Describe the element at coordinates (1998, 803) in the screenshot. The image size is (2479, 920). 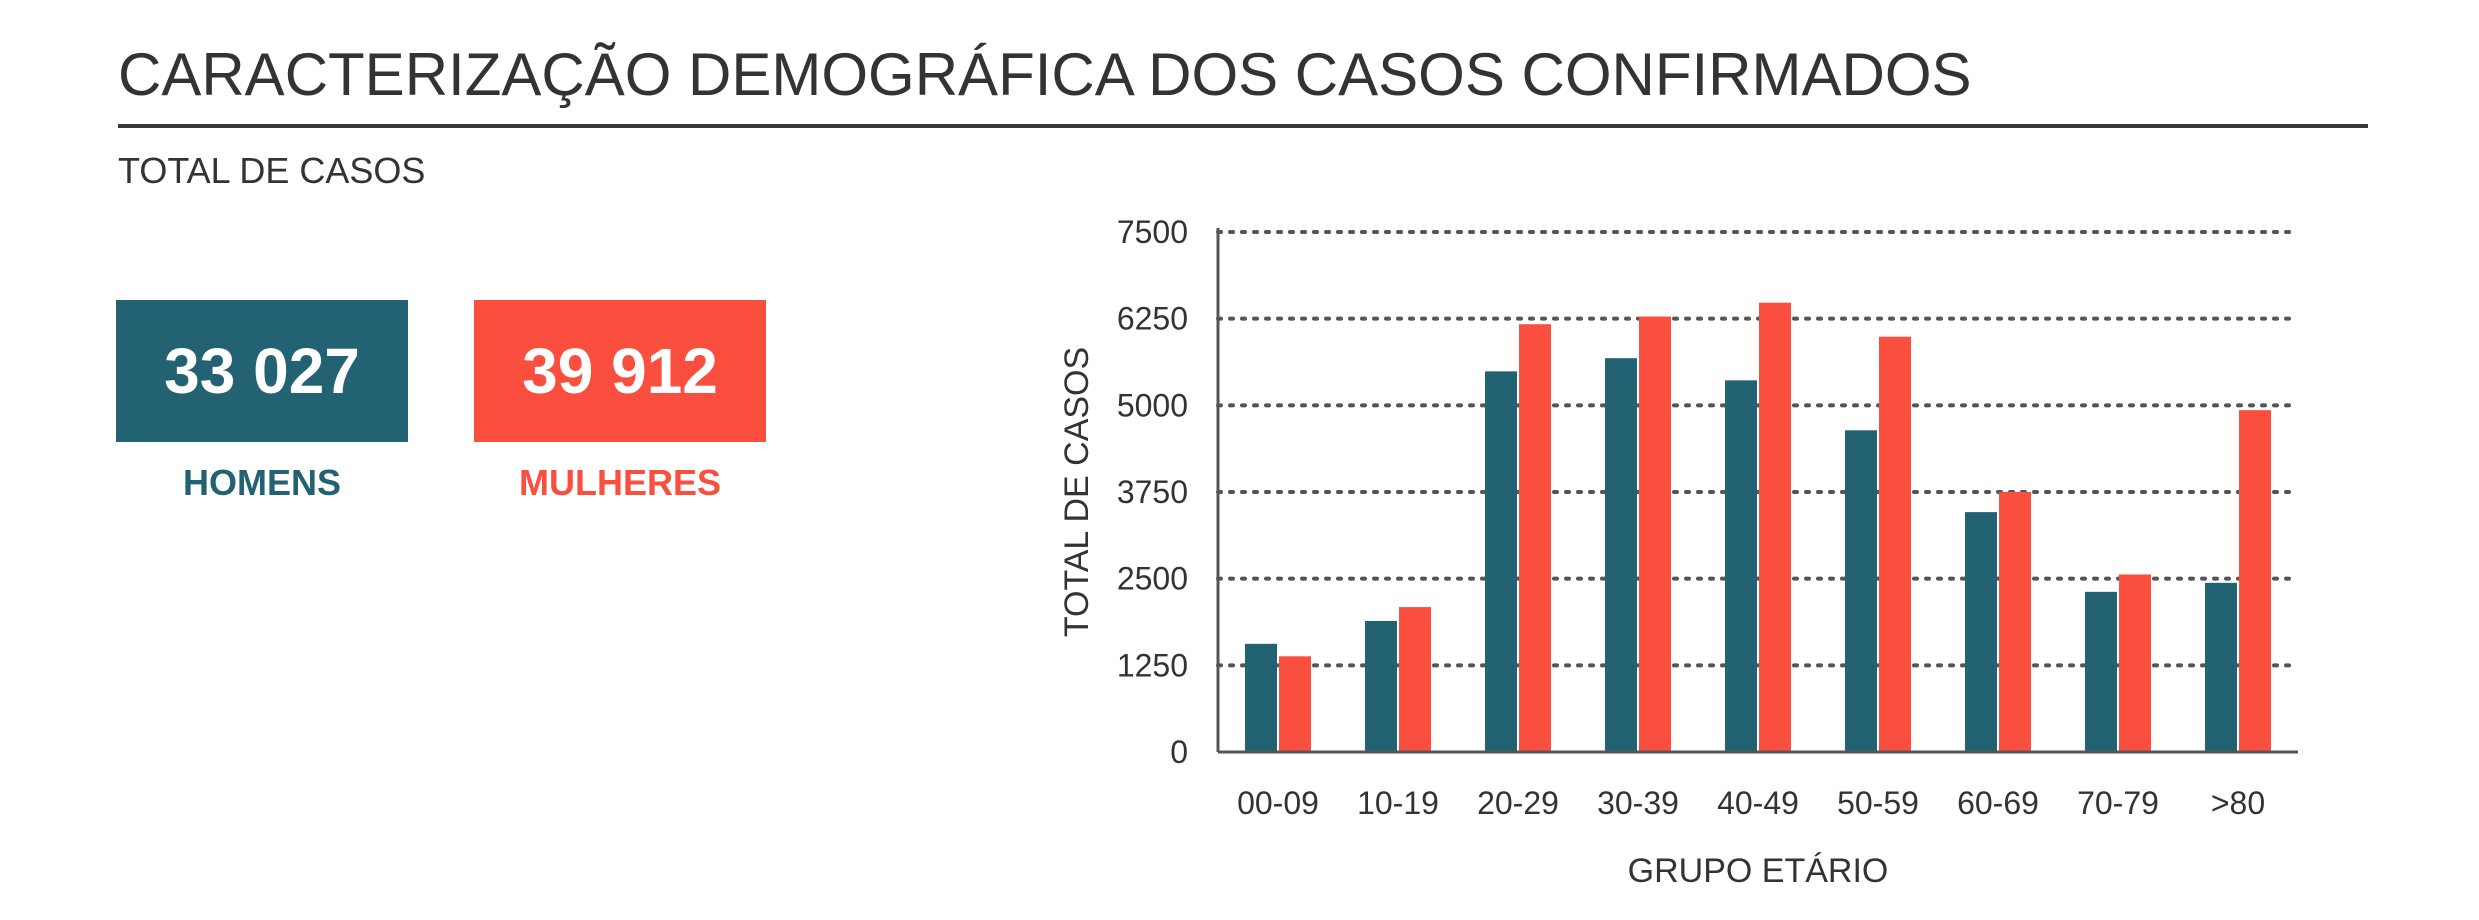
I see `x-tick-label: 60-69` at that location.